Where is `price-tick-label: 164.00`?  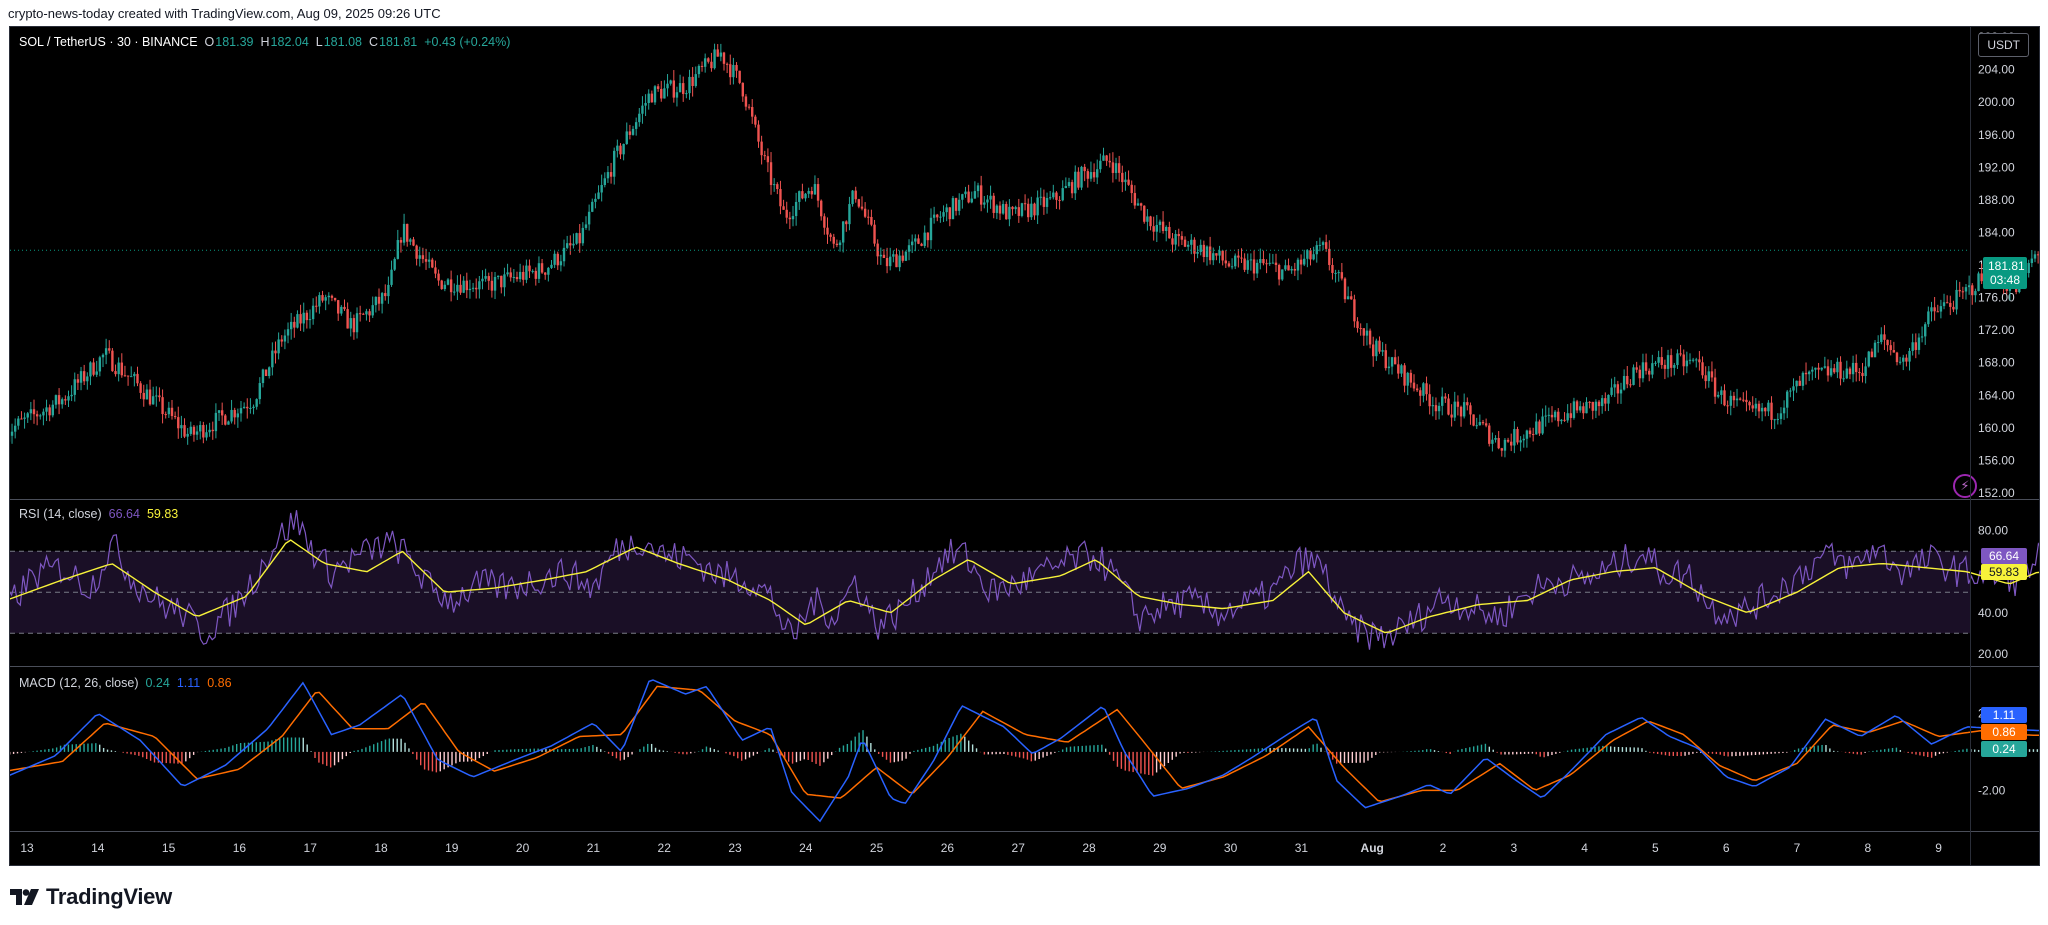 price-tick-label: 164.00 is located at coordinates (1996, 395).